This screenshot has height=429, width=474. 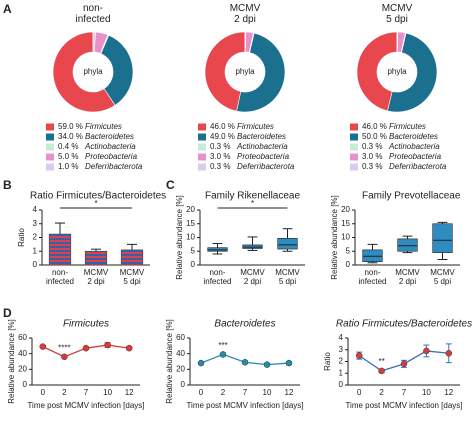 I want to click on panel-label: D, so click(x=7, y=313).